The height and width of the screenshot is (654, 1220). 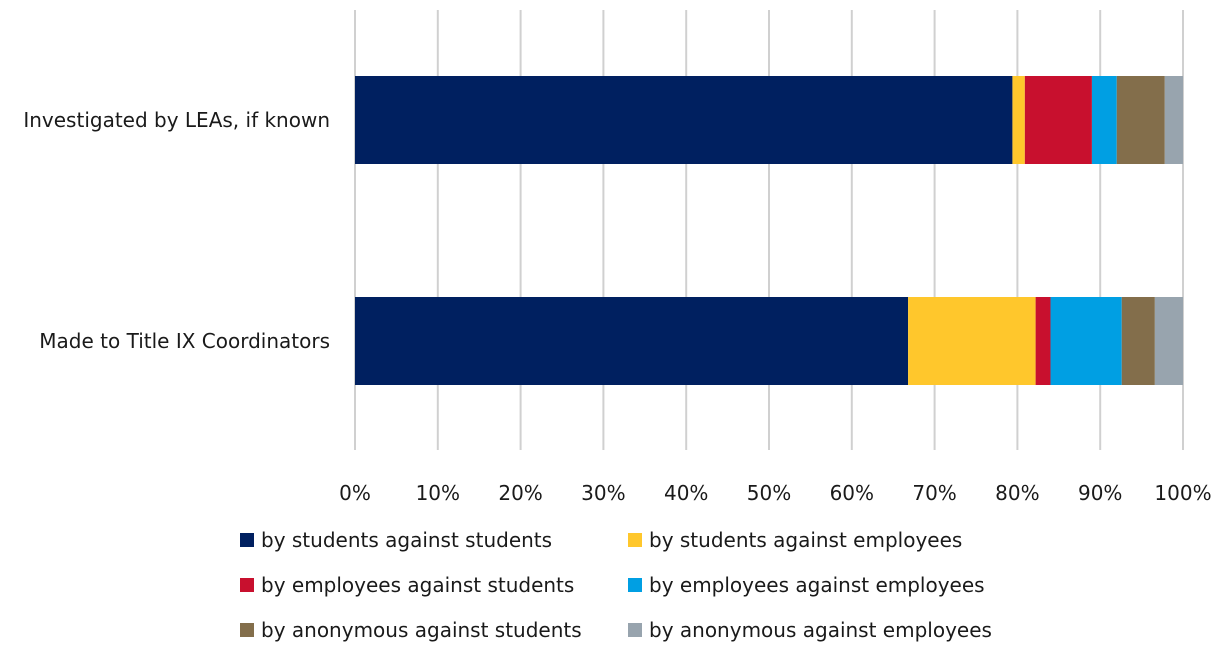 I want to click on legend-item: by anonymous against students, so click(x=411, y=630).